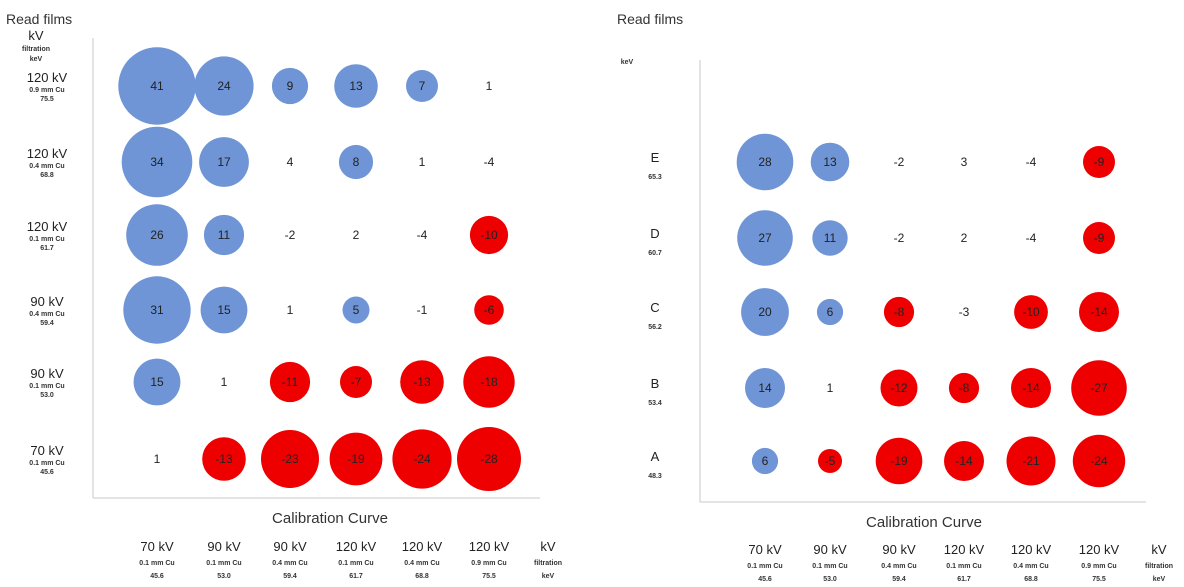 This screenshot has width=1184, height=587. What do you see at coordinates (224, 546) in the screenshot?
I see `left-col-kv: 90 kV` at bounding box center [224, 546].